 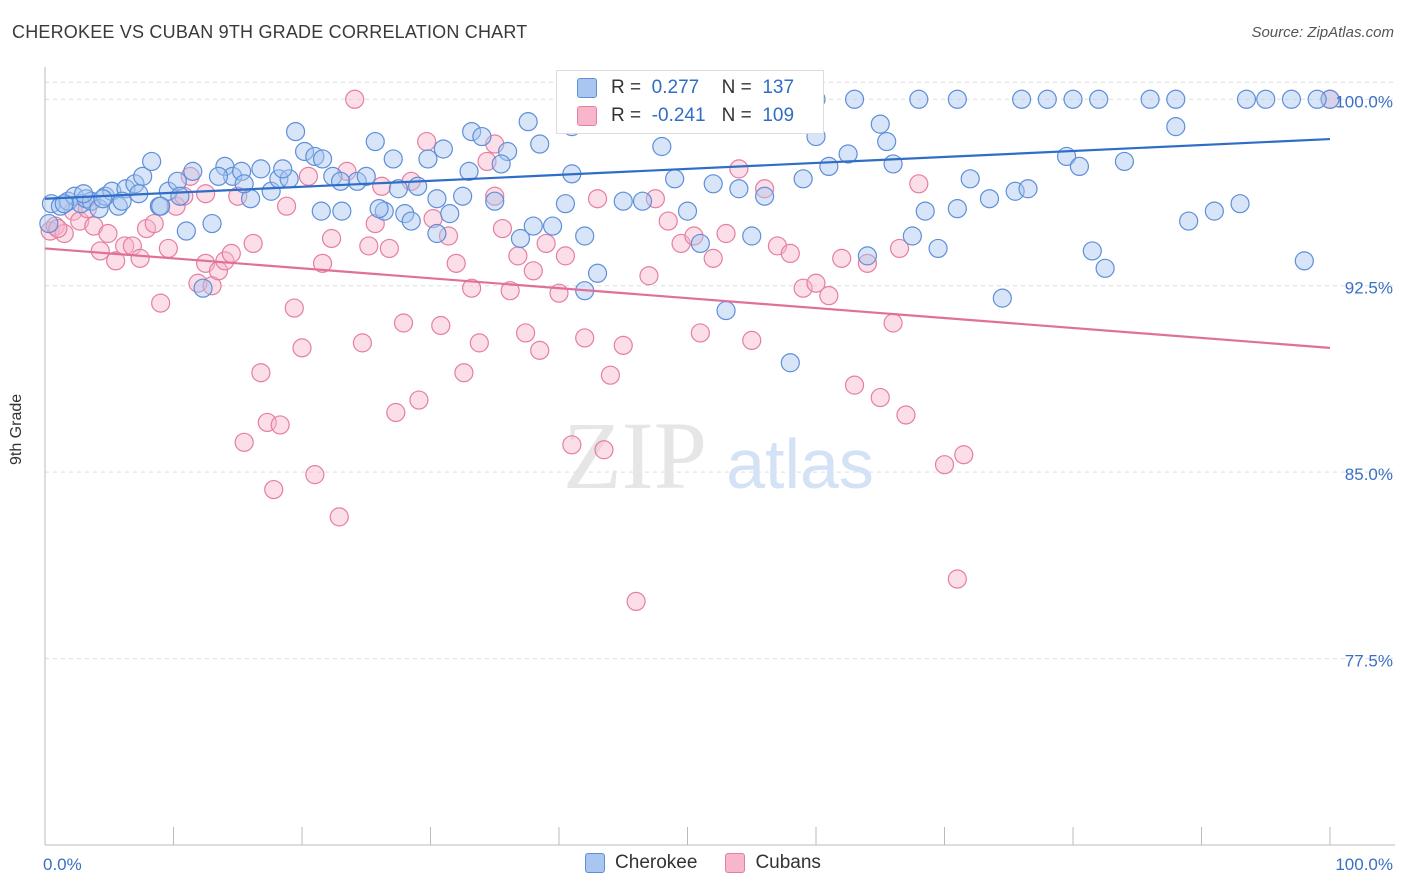 What do you see at coordinates (675, 87) in the screenshot?
I see `legend-r-value: 0.277` at bounding box center [675, 87].